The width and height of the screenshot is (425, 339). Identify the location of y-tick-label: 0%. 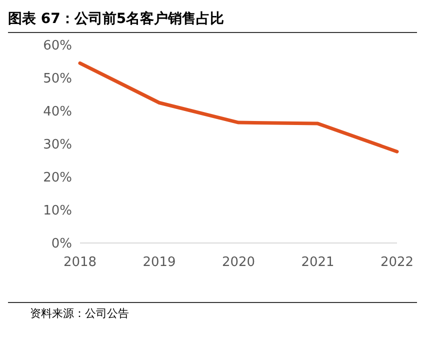
(61, 244).